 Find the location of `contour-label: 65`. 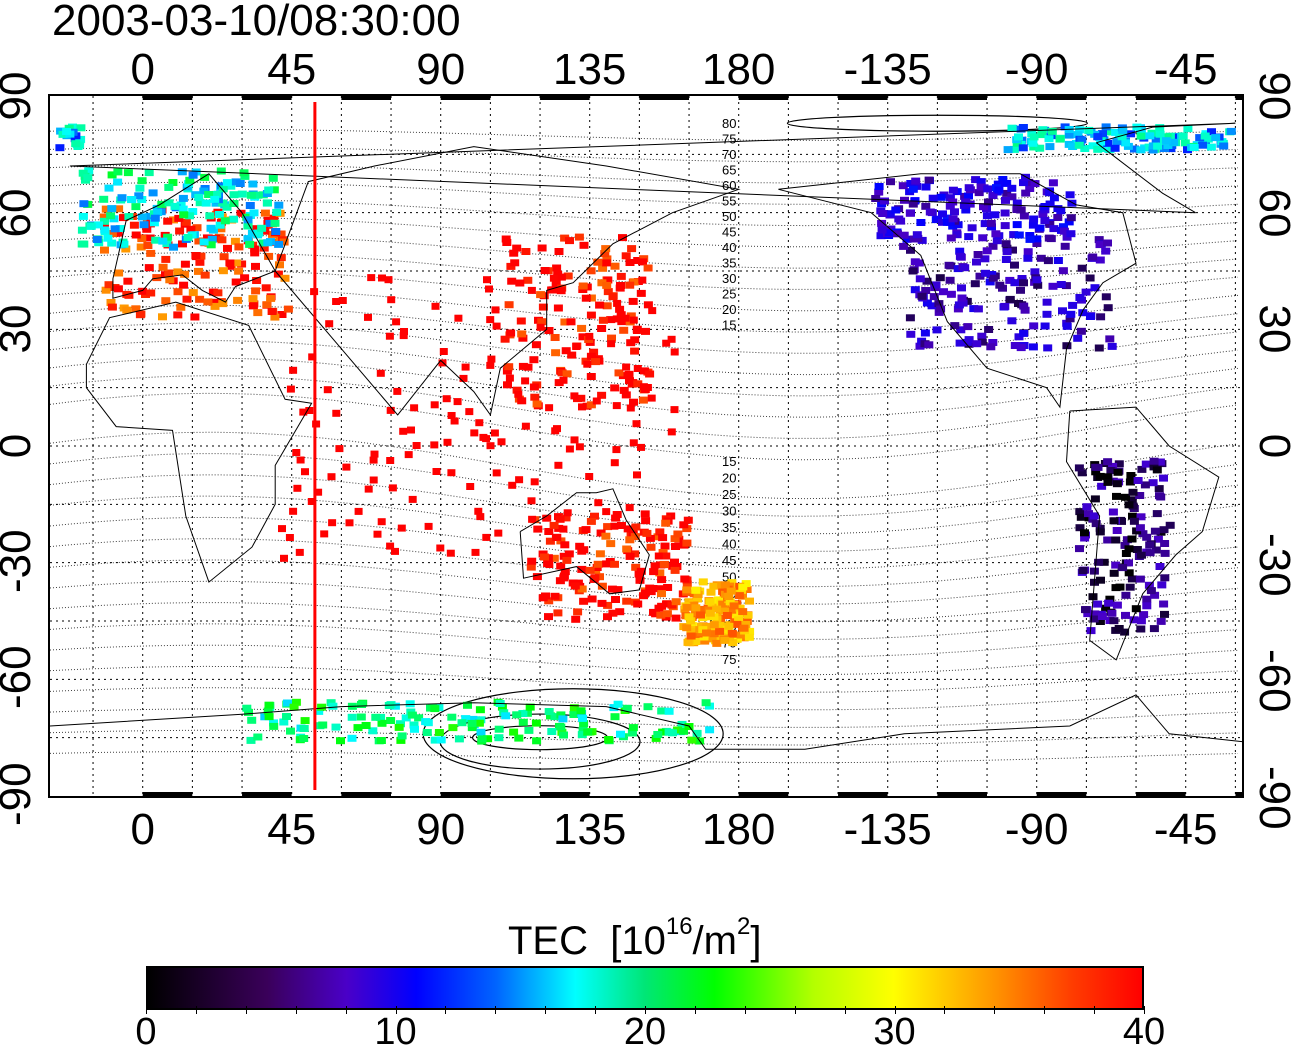

contour-label: 65 is located at coordinates (729, 170).